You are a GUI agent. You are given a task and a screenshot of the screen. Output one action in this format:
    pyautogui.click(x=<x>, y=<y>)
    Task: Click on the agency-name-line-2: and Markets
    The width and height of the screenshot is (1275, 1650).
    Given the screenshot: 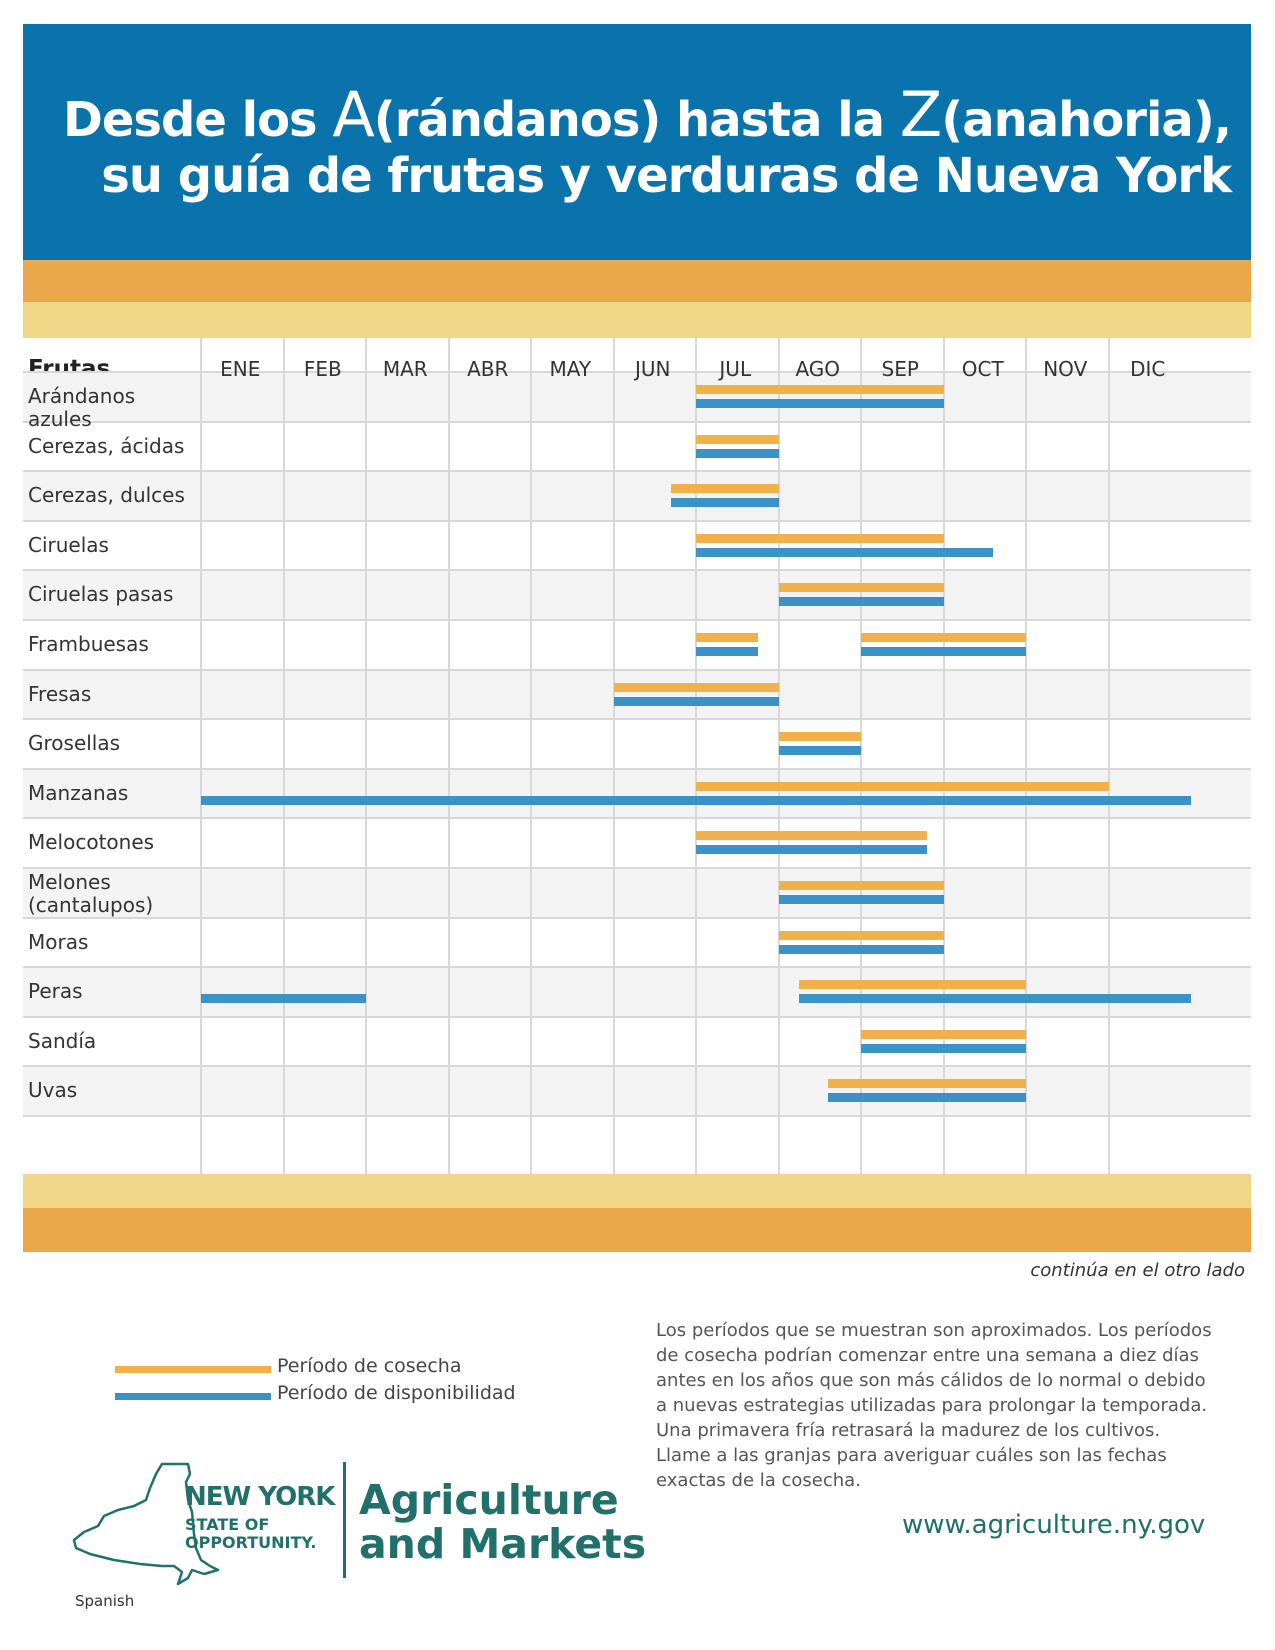 What is the action you would take?
    pyautogui.click(x=503, y=1544)
    